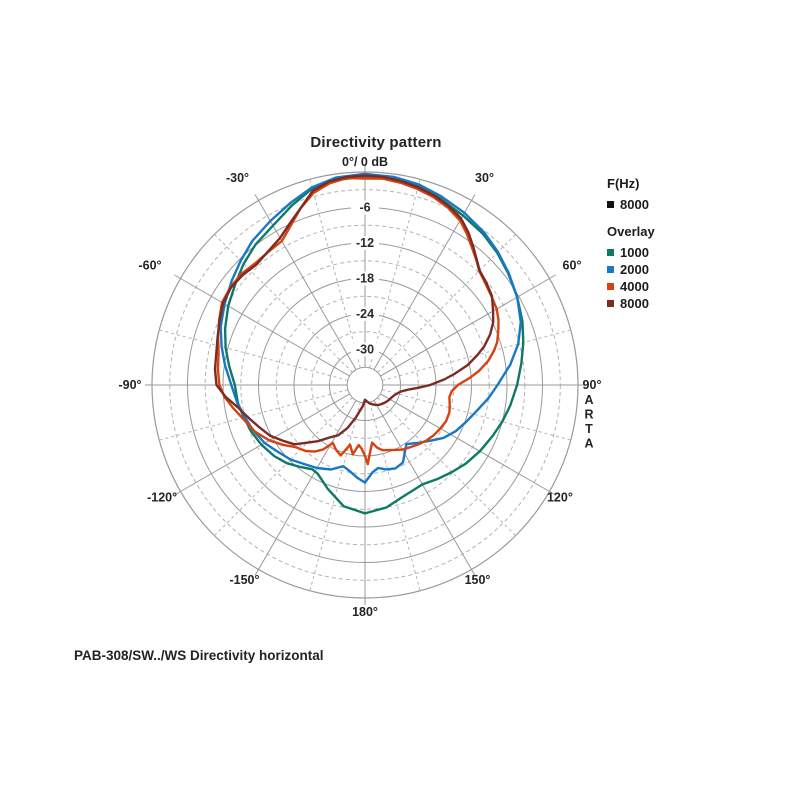  What do you see at coordinates (237, 178) in the screenshot?
I see `angle-label: -30°` at bounding box center [237, 178].